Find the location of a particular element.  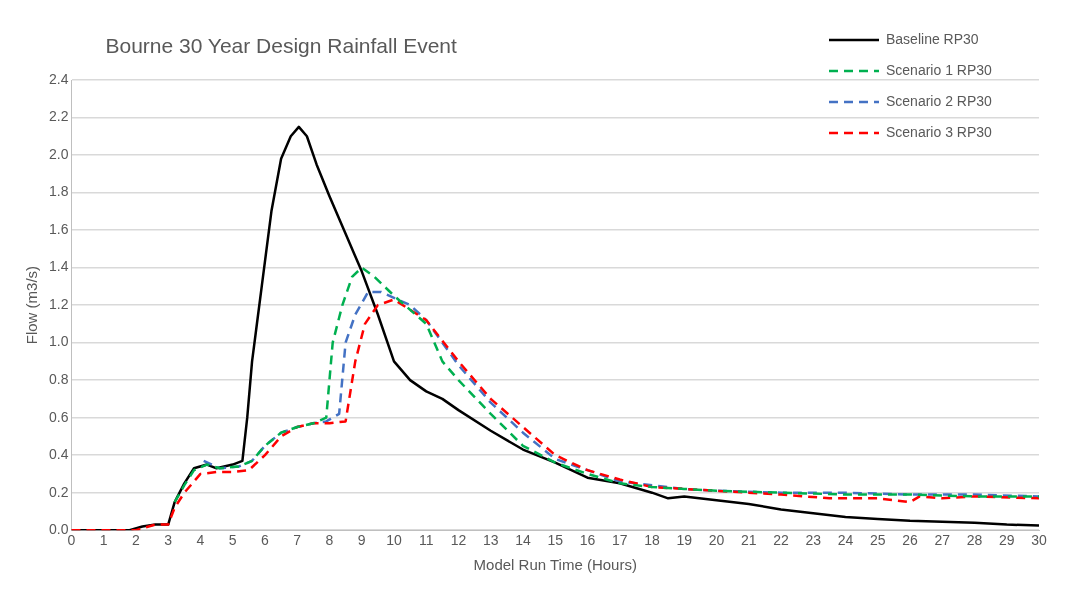

y-tick-label: 1.0 is located at coordinates (58, 341).